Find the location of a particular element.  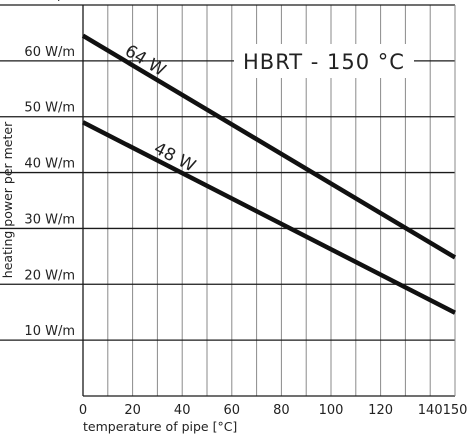

chart-title: HBRT - 150 °C is located at coordinates (324, 62).